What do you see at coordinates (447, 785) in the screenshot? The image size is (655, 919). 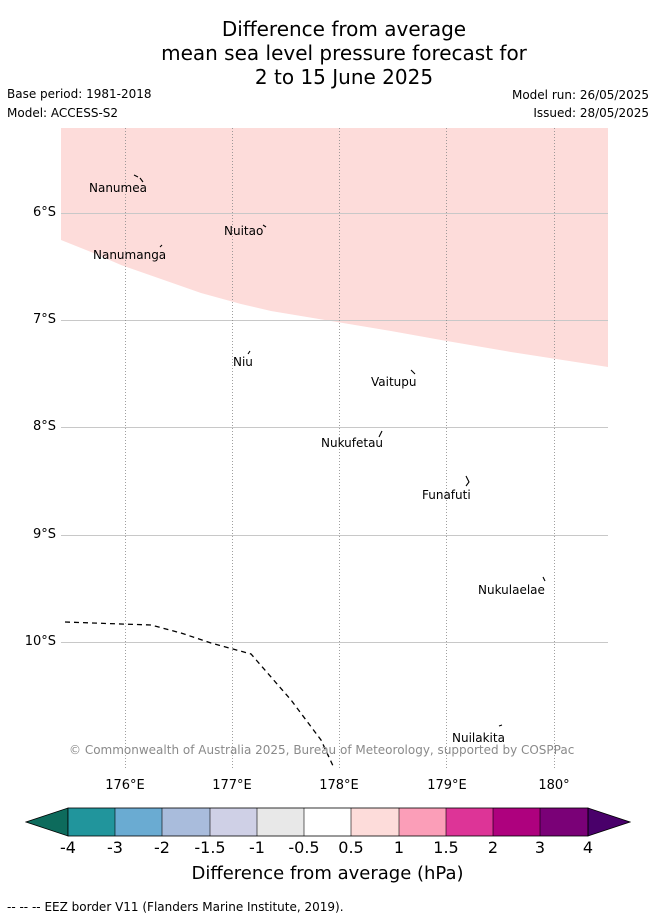 I see `lon-tick-label: 179°E` at bounding box center [447, 785].